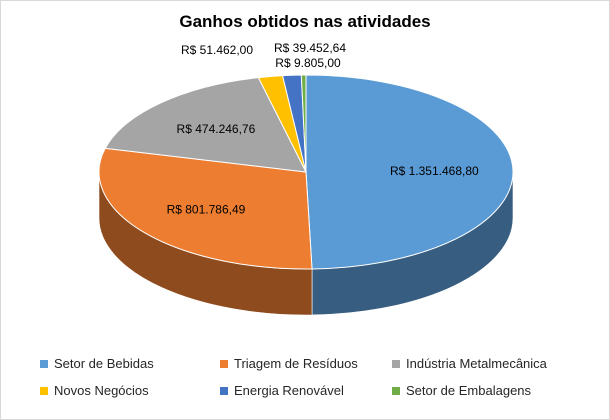  Describe the element at coordinates (217, 50) in the screenshot. I see `data-label: R$ 51.462,00` at that location.